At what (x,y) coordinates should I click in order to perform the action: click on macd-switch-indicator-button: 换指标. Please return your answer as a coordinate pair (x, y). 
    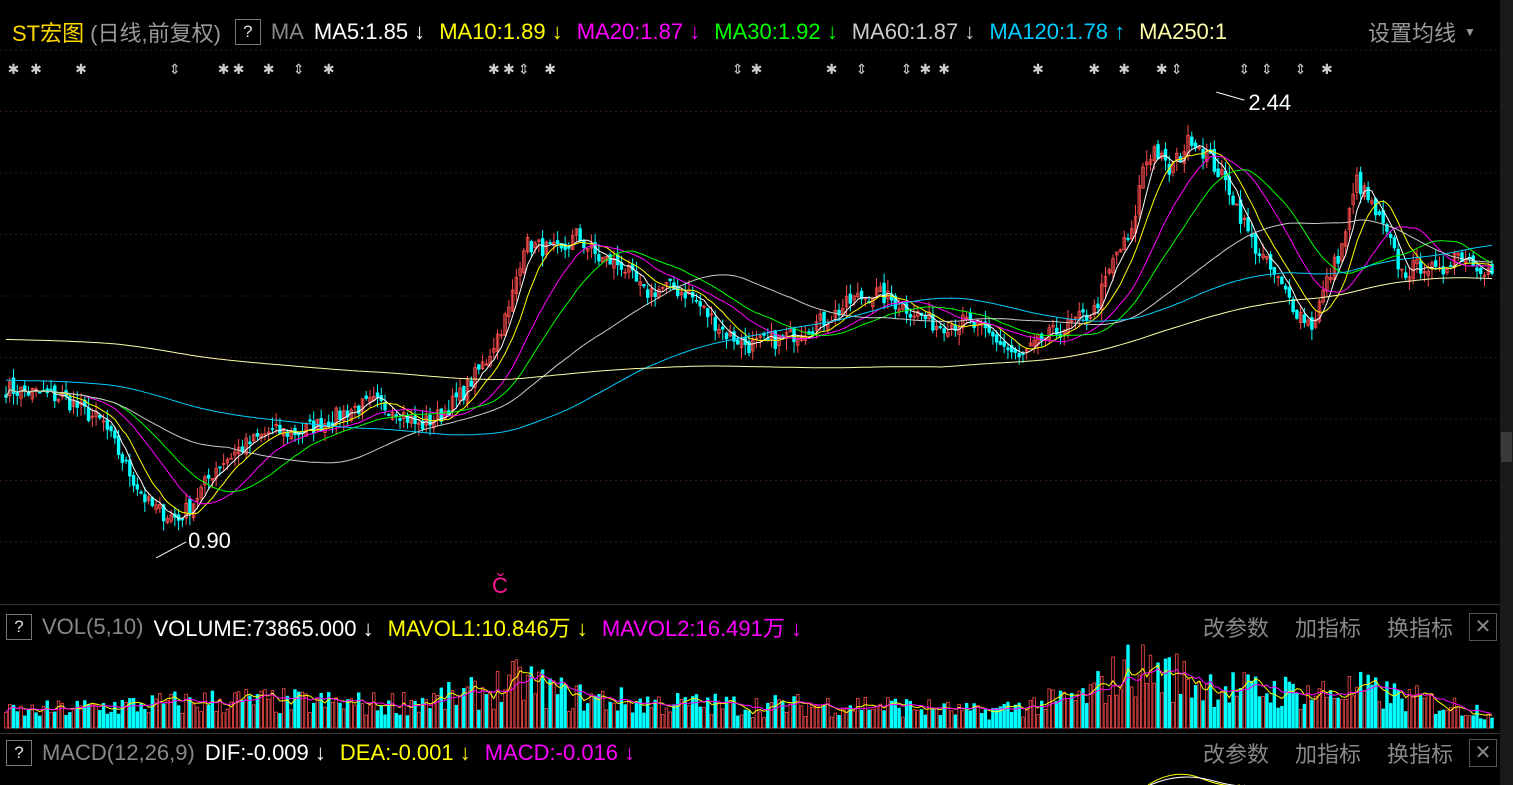
    Looking at the image, I should click on (1419, 754).